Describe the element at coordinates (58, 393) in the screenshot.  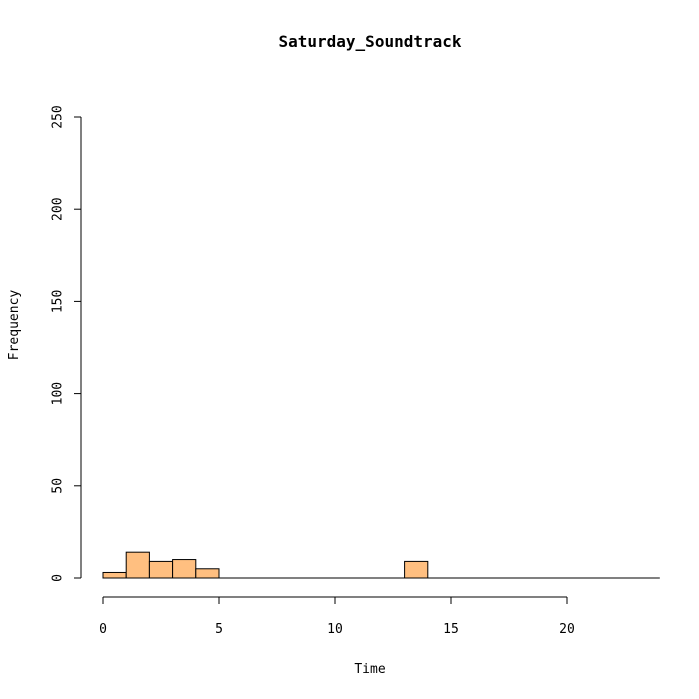
I see `y-tick-label: 100` at that location.